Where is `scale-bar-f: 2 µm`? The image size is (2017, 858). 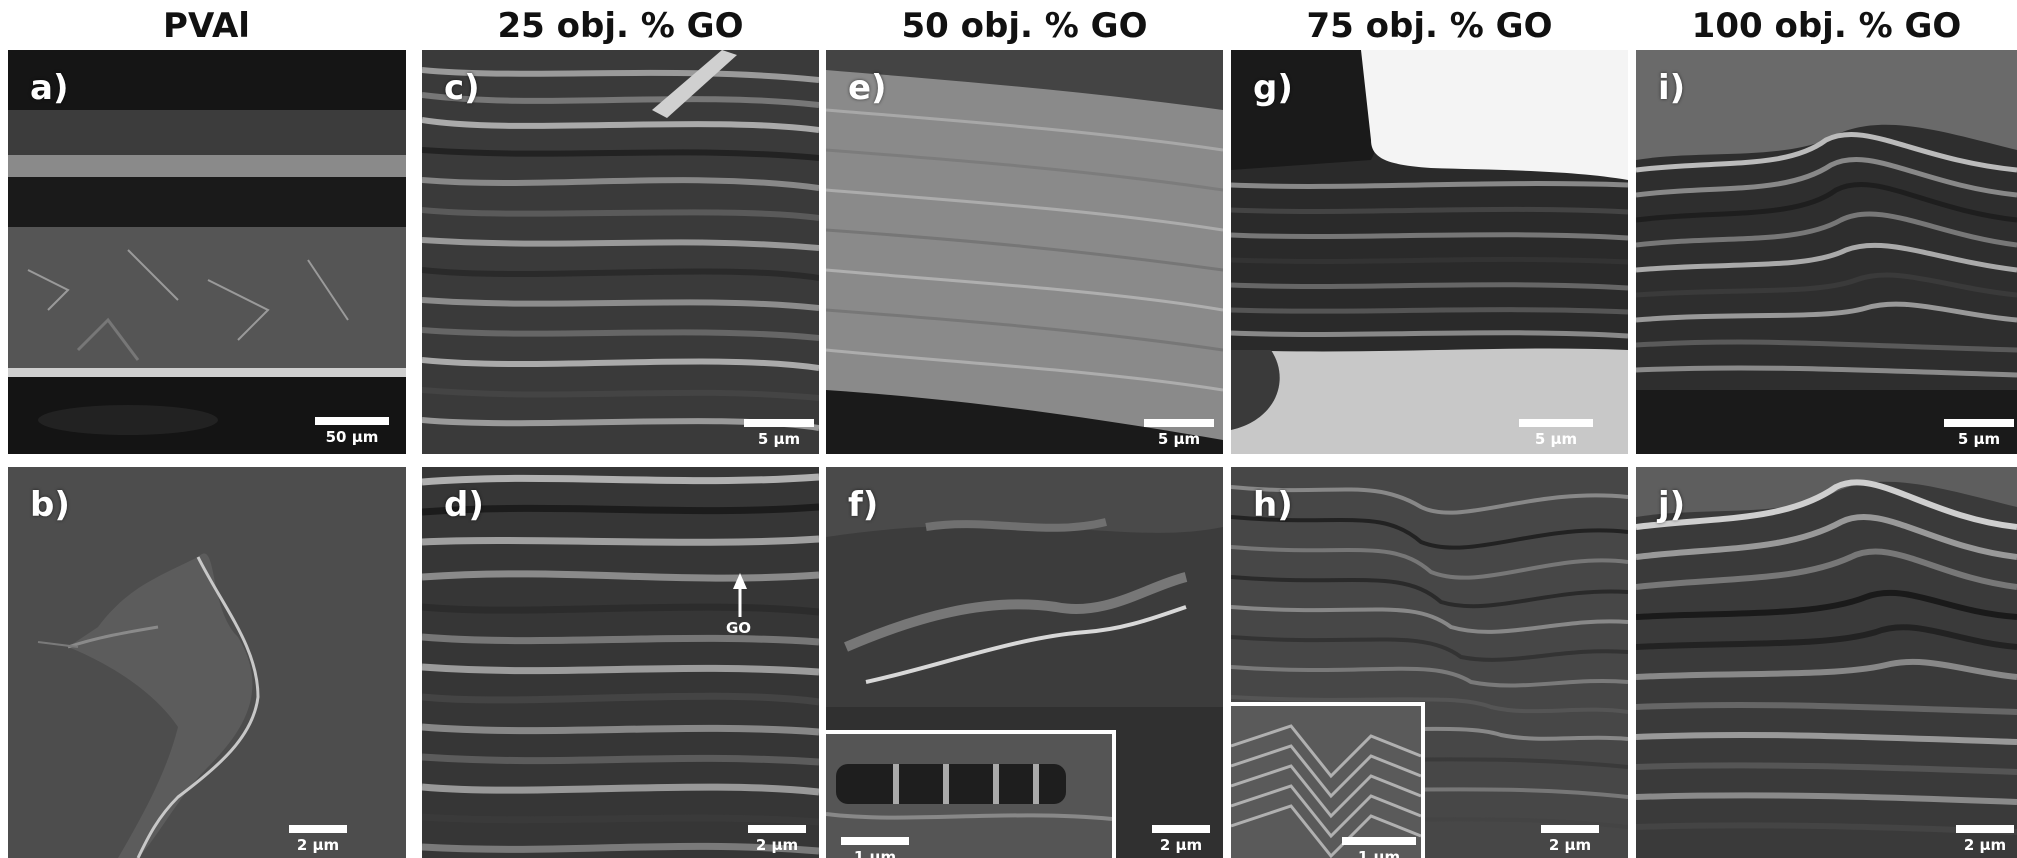
scale-bar-f: 2 µm is located at coordinates (1181, 839).